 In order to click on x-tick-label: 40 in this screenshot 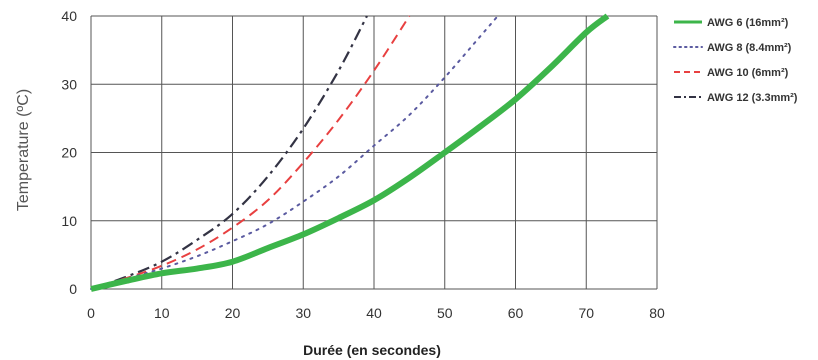, I will do `click(374, 313)`.